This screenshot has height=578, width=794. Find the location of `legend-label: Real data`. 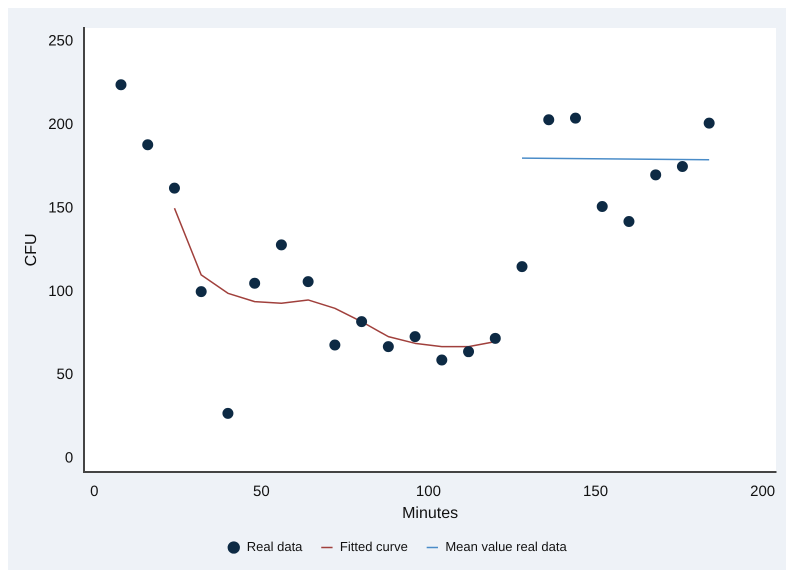

legend-label: Real data is located at coordinates (275, 546).